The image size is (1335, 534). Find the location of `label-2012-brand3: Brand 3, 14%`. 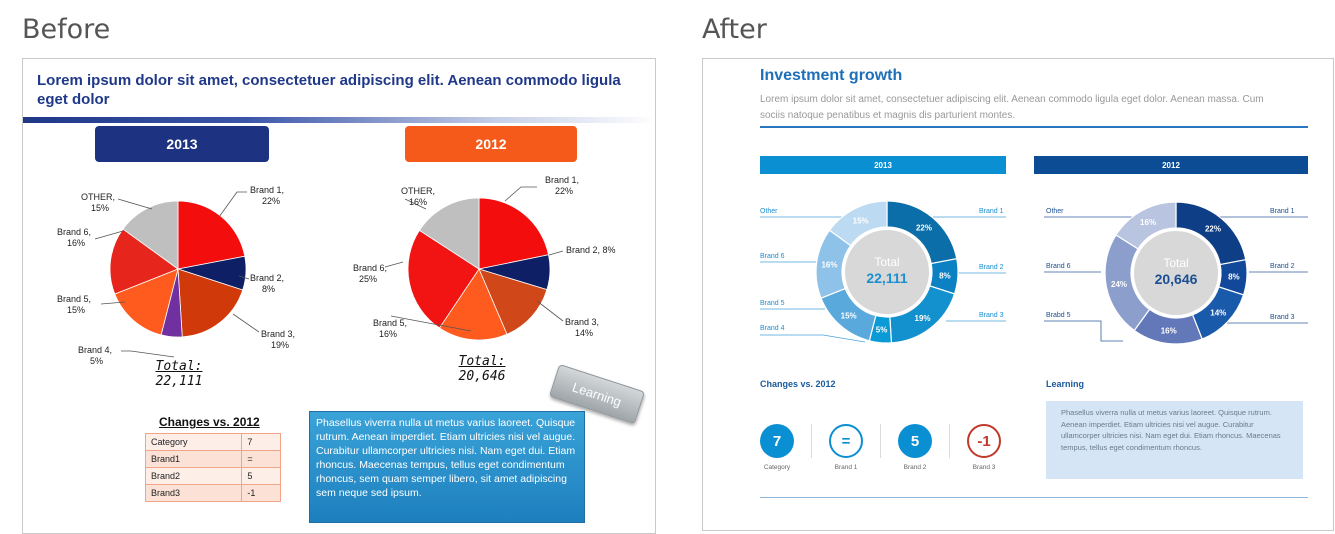

label-2012-brand3: Brand 3, 14% is located at coordinates (582, 327).